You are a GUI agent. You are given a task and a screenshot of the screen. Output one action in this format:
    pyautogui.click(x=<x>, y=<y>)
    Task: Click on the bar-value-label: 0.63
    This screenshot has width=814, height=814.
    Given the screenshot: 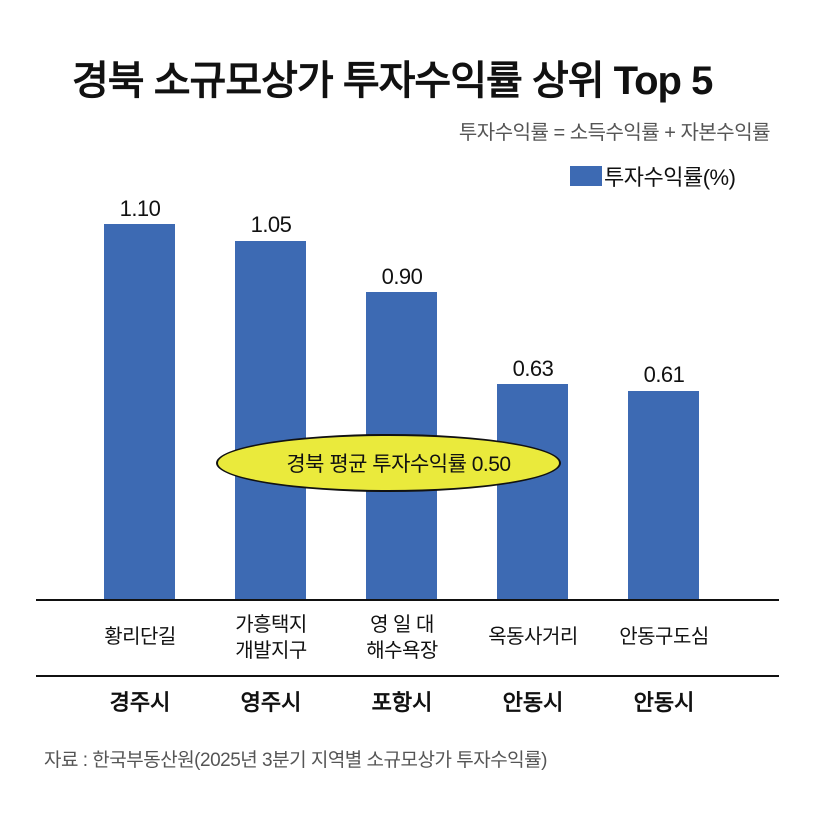 What is the action you would take?
    pyautogui.click(x=533, y=368)
    